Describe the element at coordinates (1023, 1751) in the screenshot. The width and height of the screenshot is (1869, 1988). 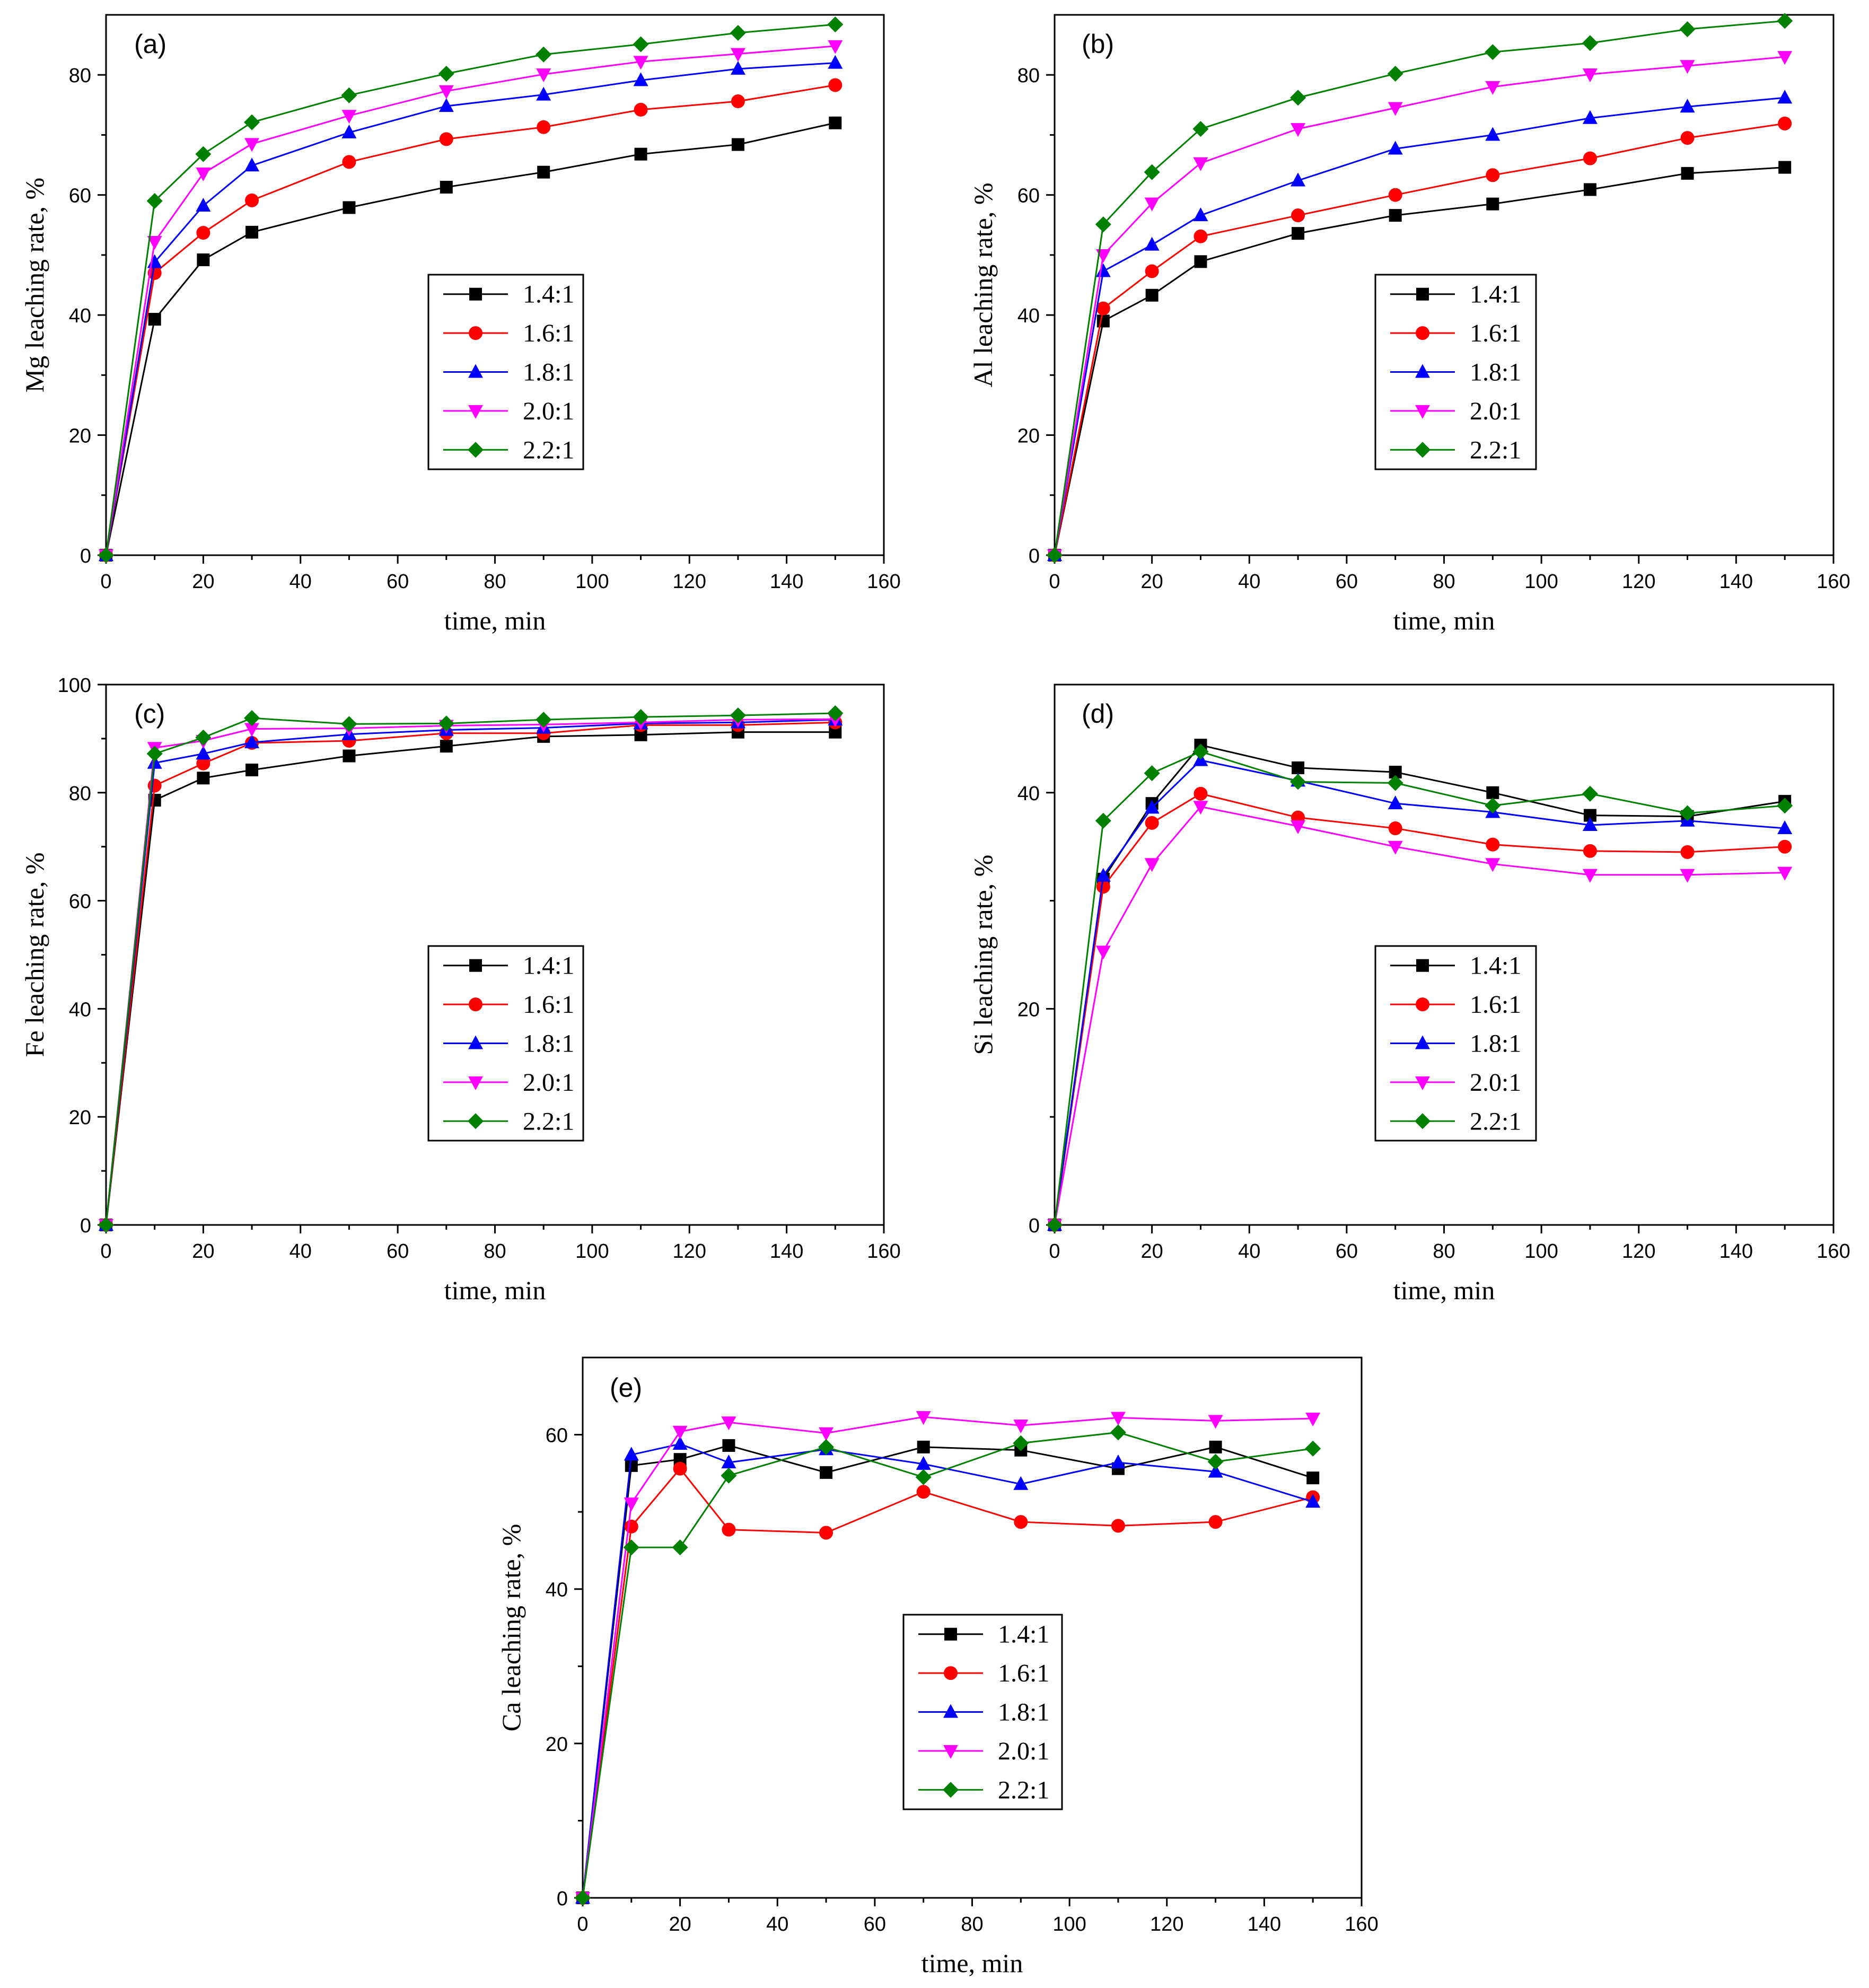
I see `chart-e-legend-label-2-0-1: 2.0:1` at that location.